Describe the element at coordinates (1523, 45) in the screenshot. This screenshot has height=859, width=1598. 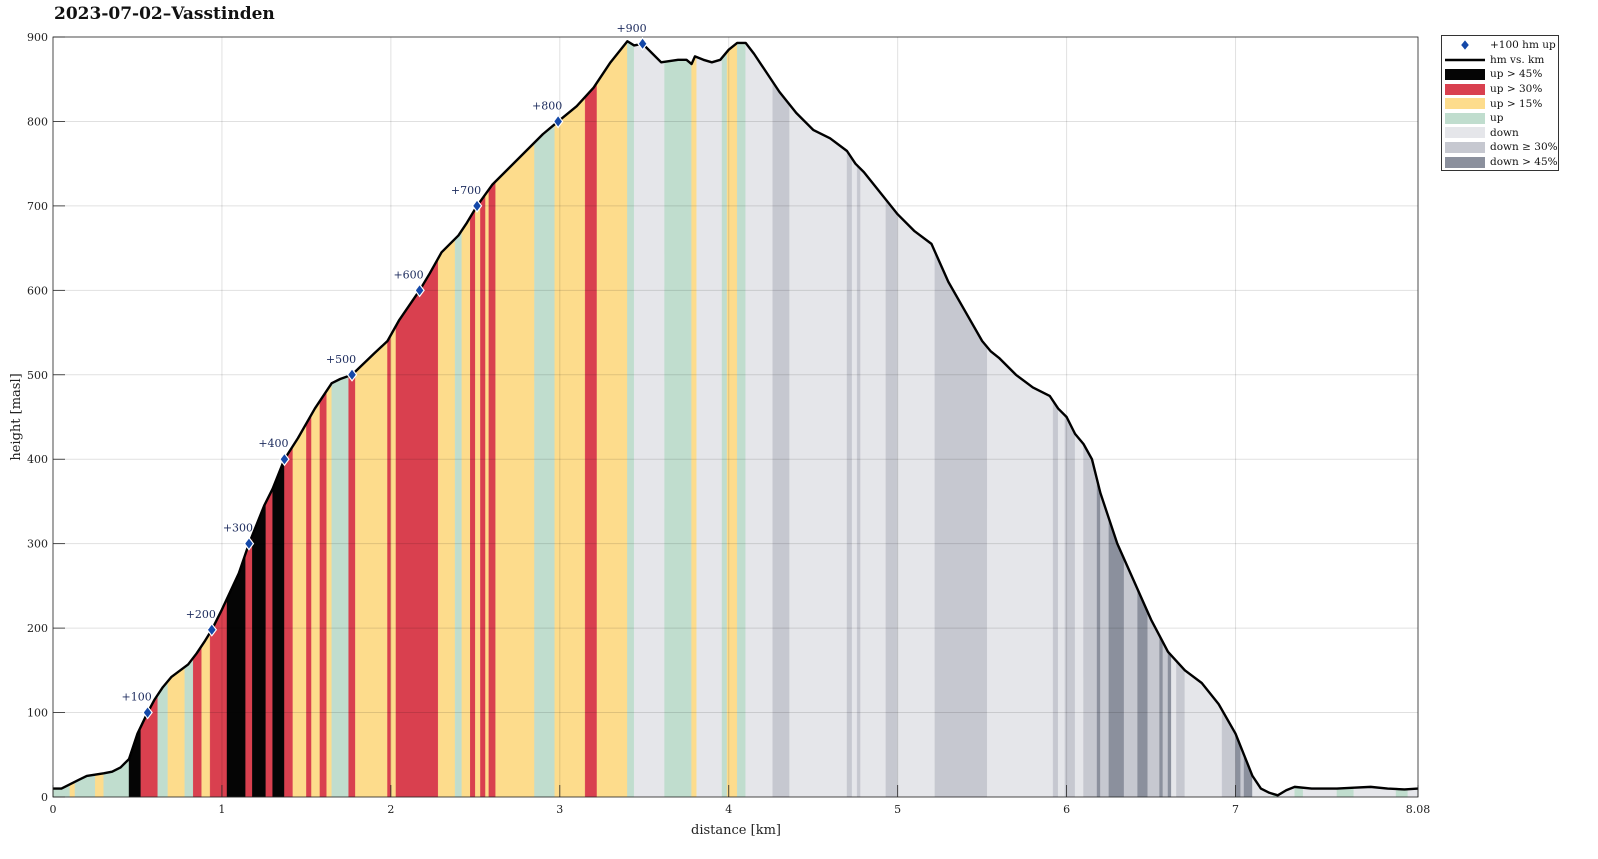
I see `legend-label: +100 hm up` at that location.